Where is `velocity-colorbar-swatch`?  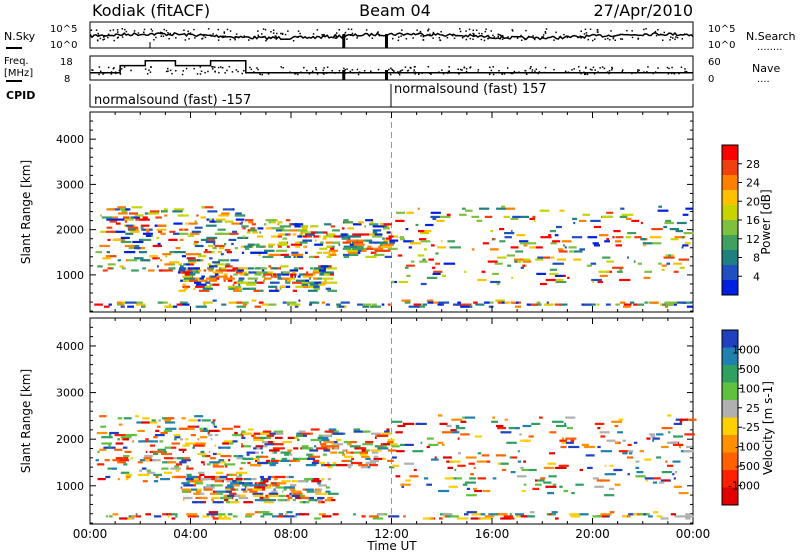
velocity-colorbar-swatch is located at coordinates (730, 426).